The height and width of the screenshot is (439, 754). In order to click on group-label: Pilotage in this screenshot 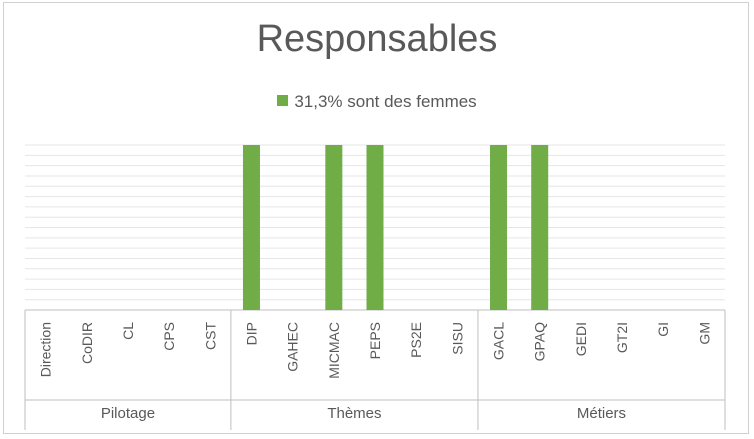, I will do `click(128, 413)`.